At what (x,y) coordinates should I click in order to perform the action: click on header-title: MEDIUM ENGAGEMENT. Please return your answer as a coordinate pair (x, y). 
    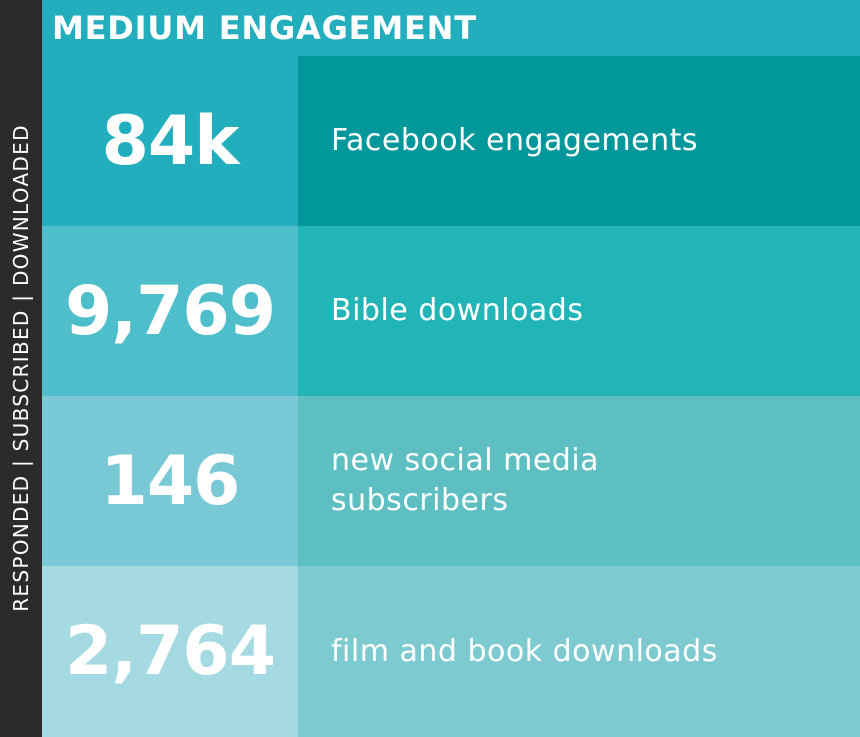
    Looking at the image, I should click on (264, 28).